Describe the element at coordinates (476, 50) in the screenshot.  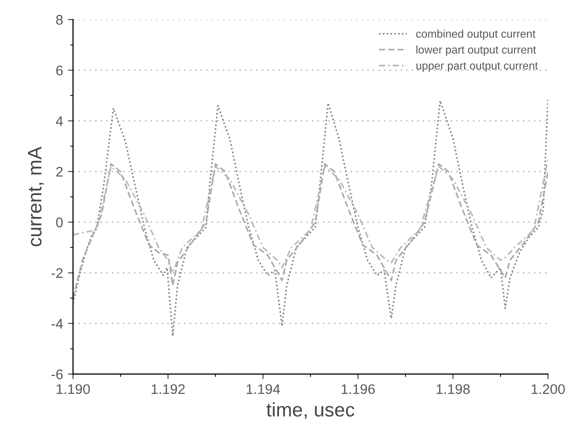
I see `legend-label: lower part output current` at that location.